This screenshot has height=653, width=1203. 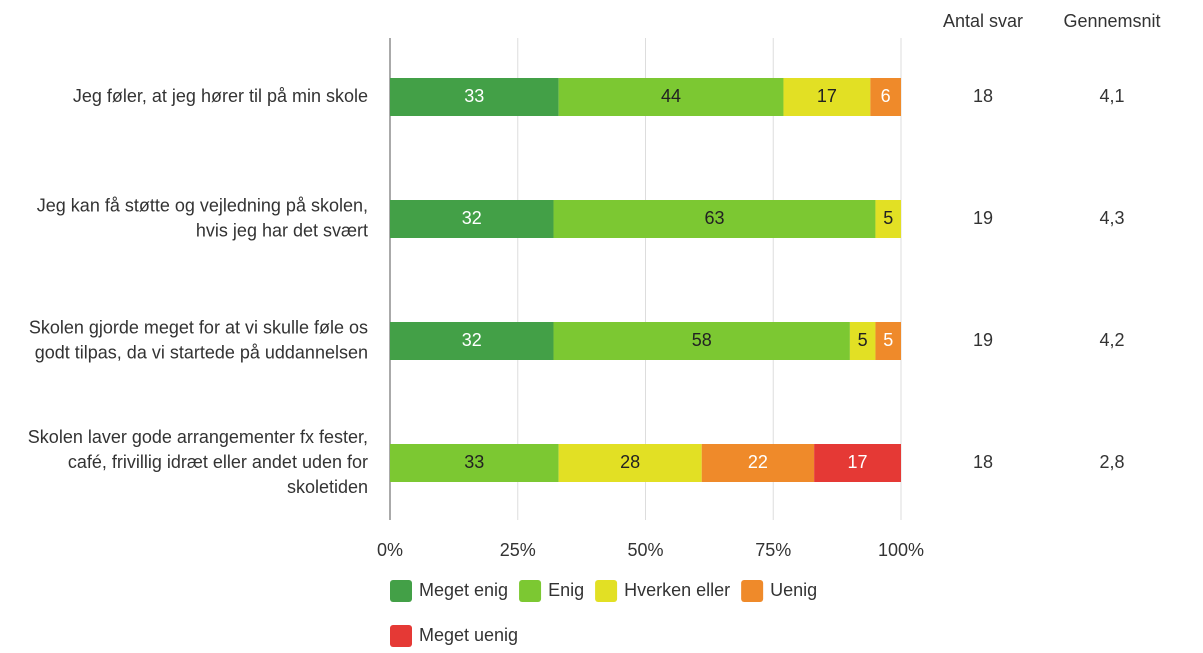 What do you see at coordinates (463, 590) in the screenshot?
I see `legend-label: Meget enig` at bounding box center [463, 590].